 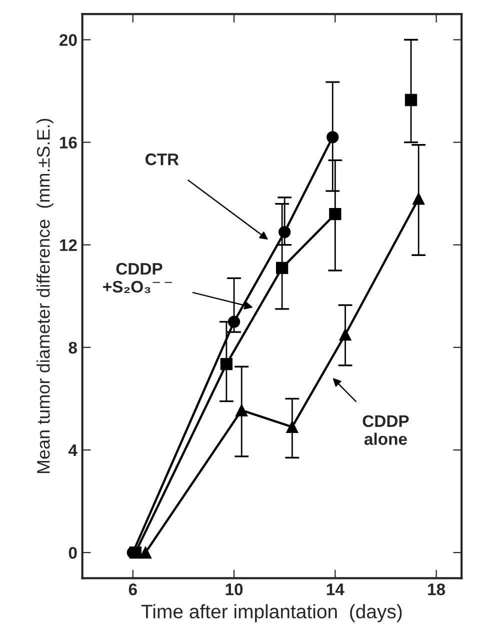 What do you see at coordinates (45, 296) in the screenshot?
I see `y-axis-title: Mean tumor diameter difference (mm.±S.E.)` at bounding box center [45, 296].